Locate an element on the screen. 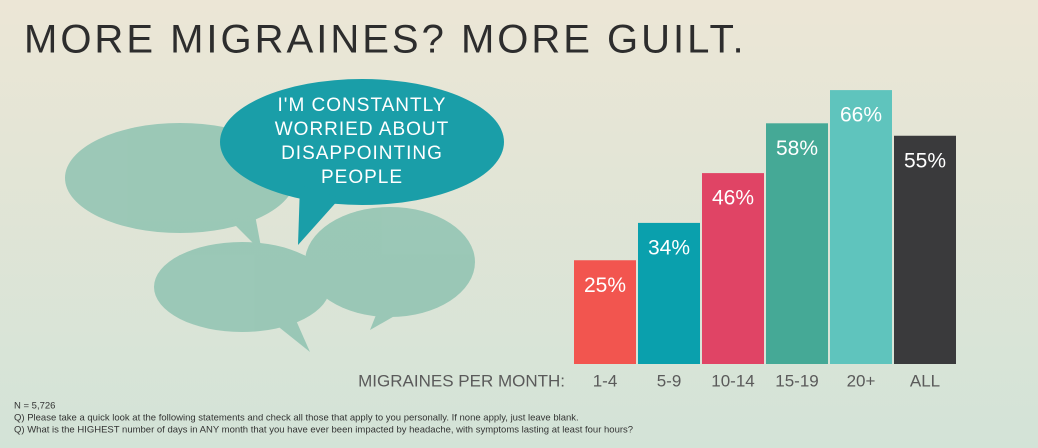  x-tick-label: 10-14 is located at coordinates (732, 380).